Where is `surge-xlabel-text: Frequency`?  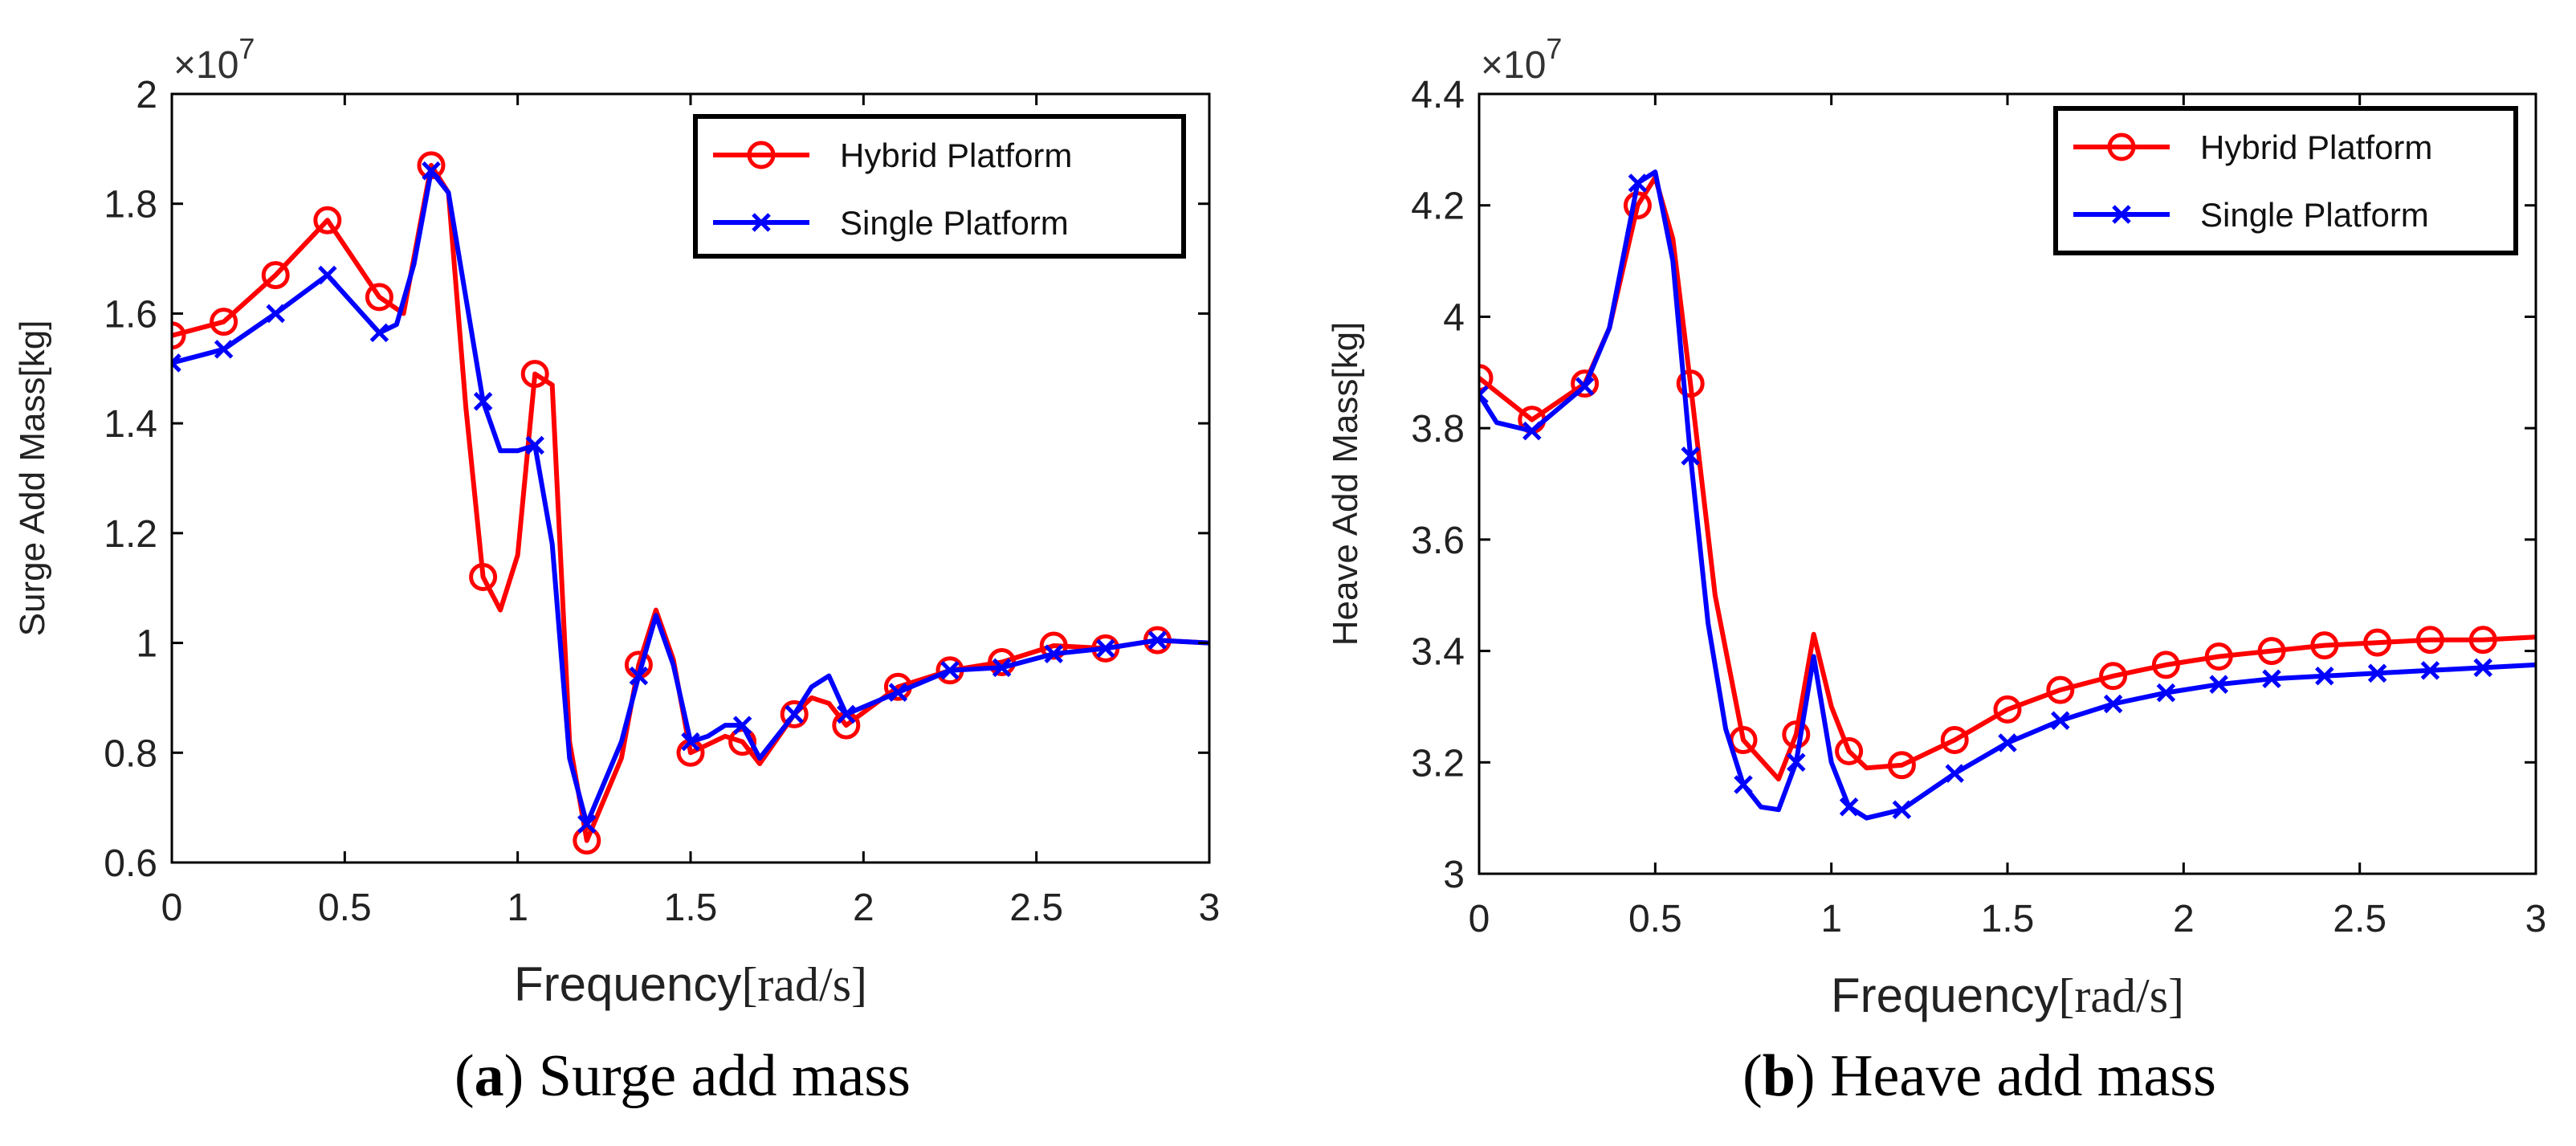 surge-xlabel-text: Frequency is located at coordinates (627, 984).